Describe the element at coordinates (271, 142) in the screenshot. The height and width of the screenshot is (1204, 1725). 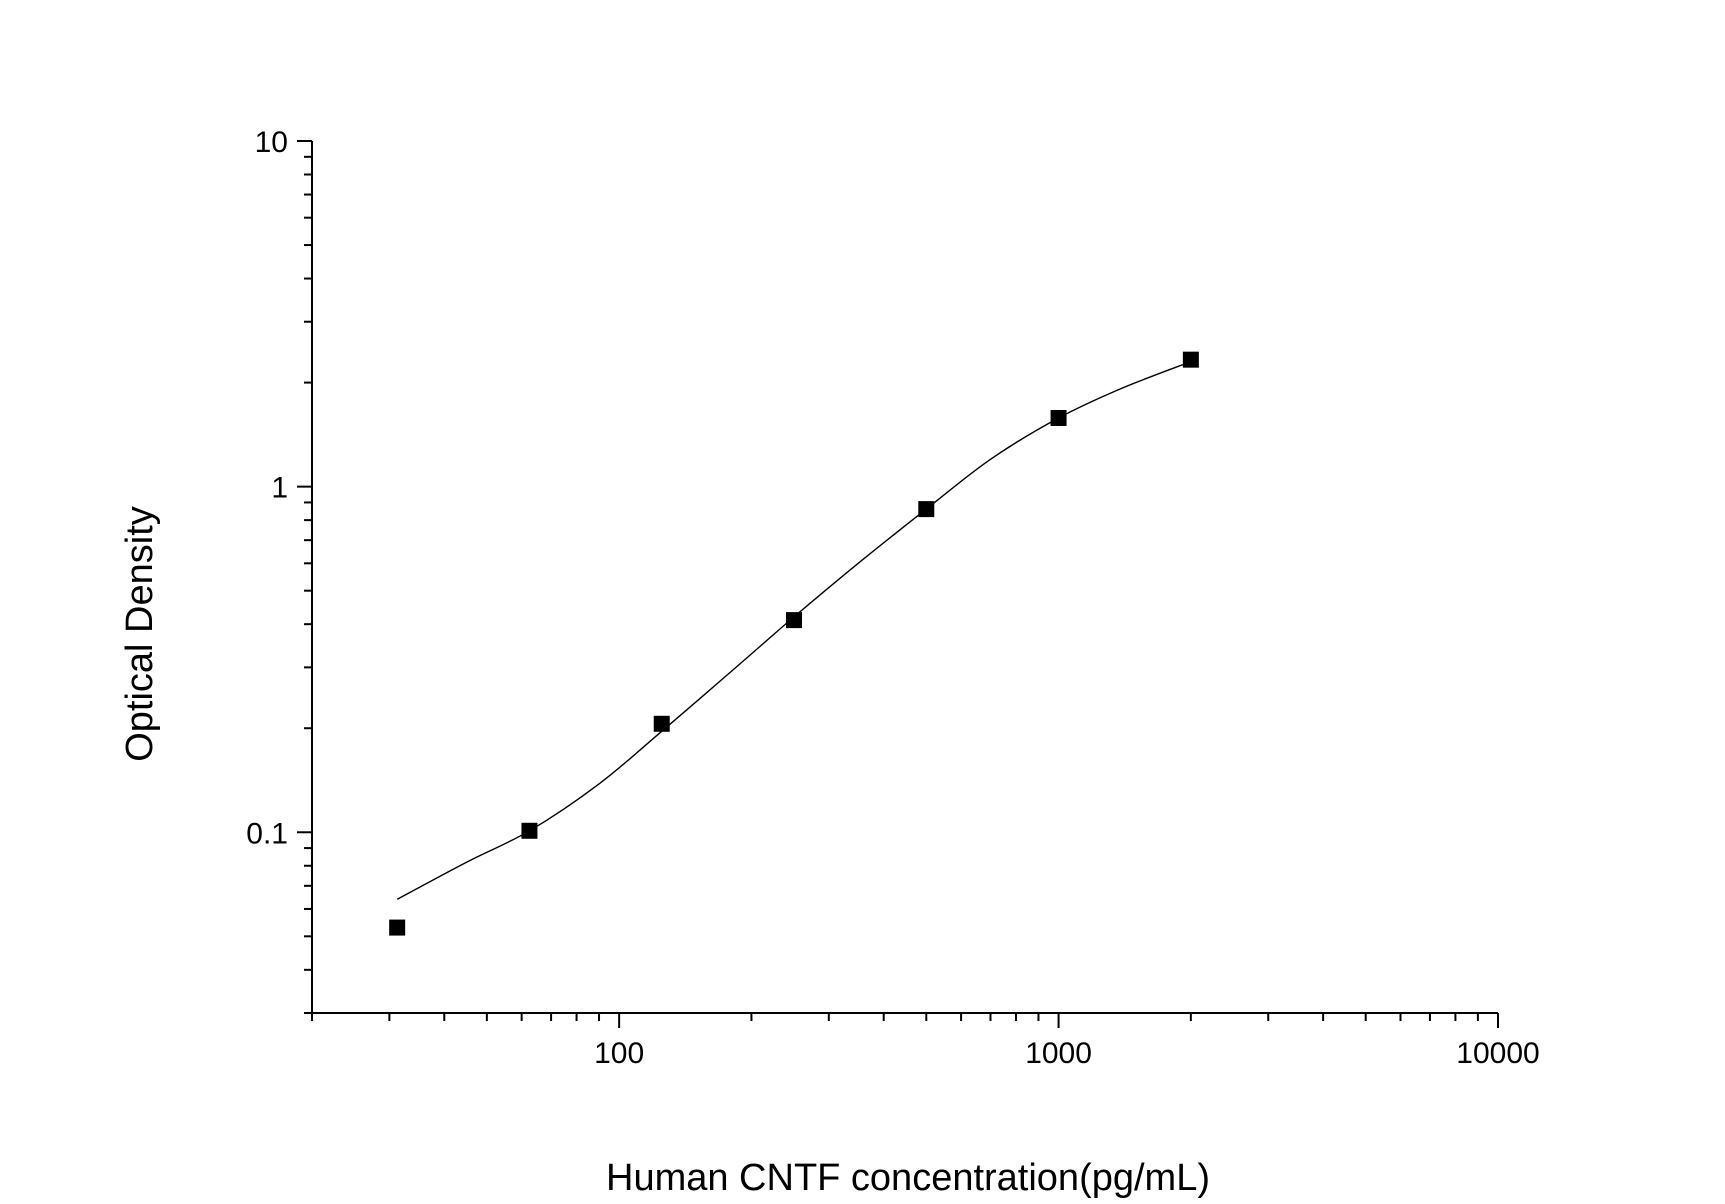
I see `y-tick-label: 10` at that location.